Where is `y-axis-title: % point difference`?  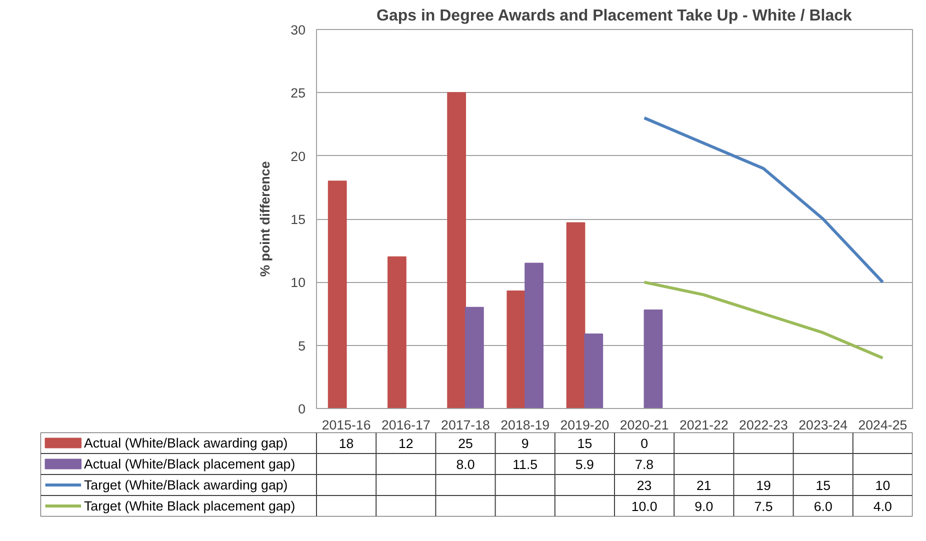 y-axis-title: % point difference is located at coordinates (265, 219).